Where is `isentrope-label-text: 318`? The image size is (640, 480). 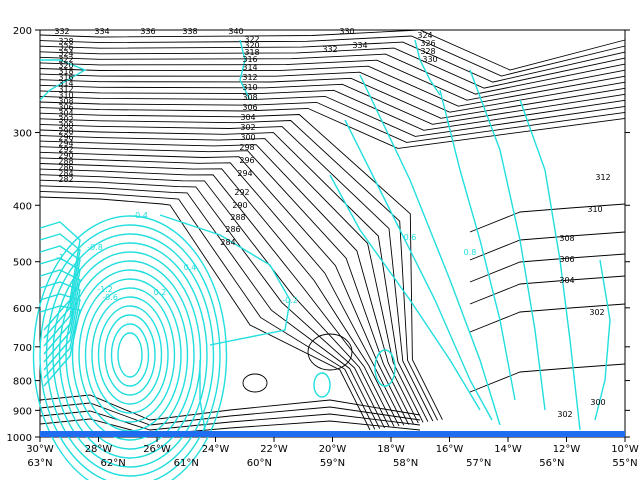
isentrope-label-text: 318 is located at coordinates (251, 52).